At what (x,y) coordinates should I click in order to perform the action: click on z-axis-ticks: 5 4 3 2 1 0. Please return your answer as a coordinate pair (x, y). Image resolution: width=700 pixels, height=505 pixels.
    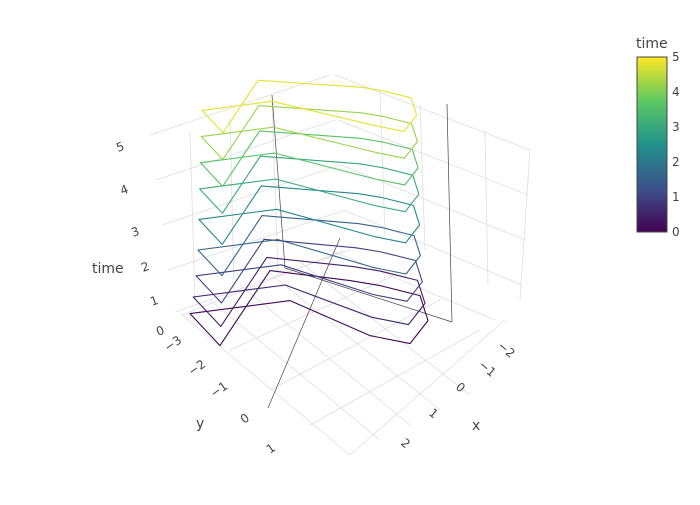
    Looking at the image, I should click on (140, 239).